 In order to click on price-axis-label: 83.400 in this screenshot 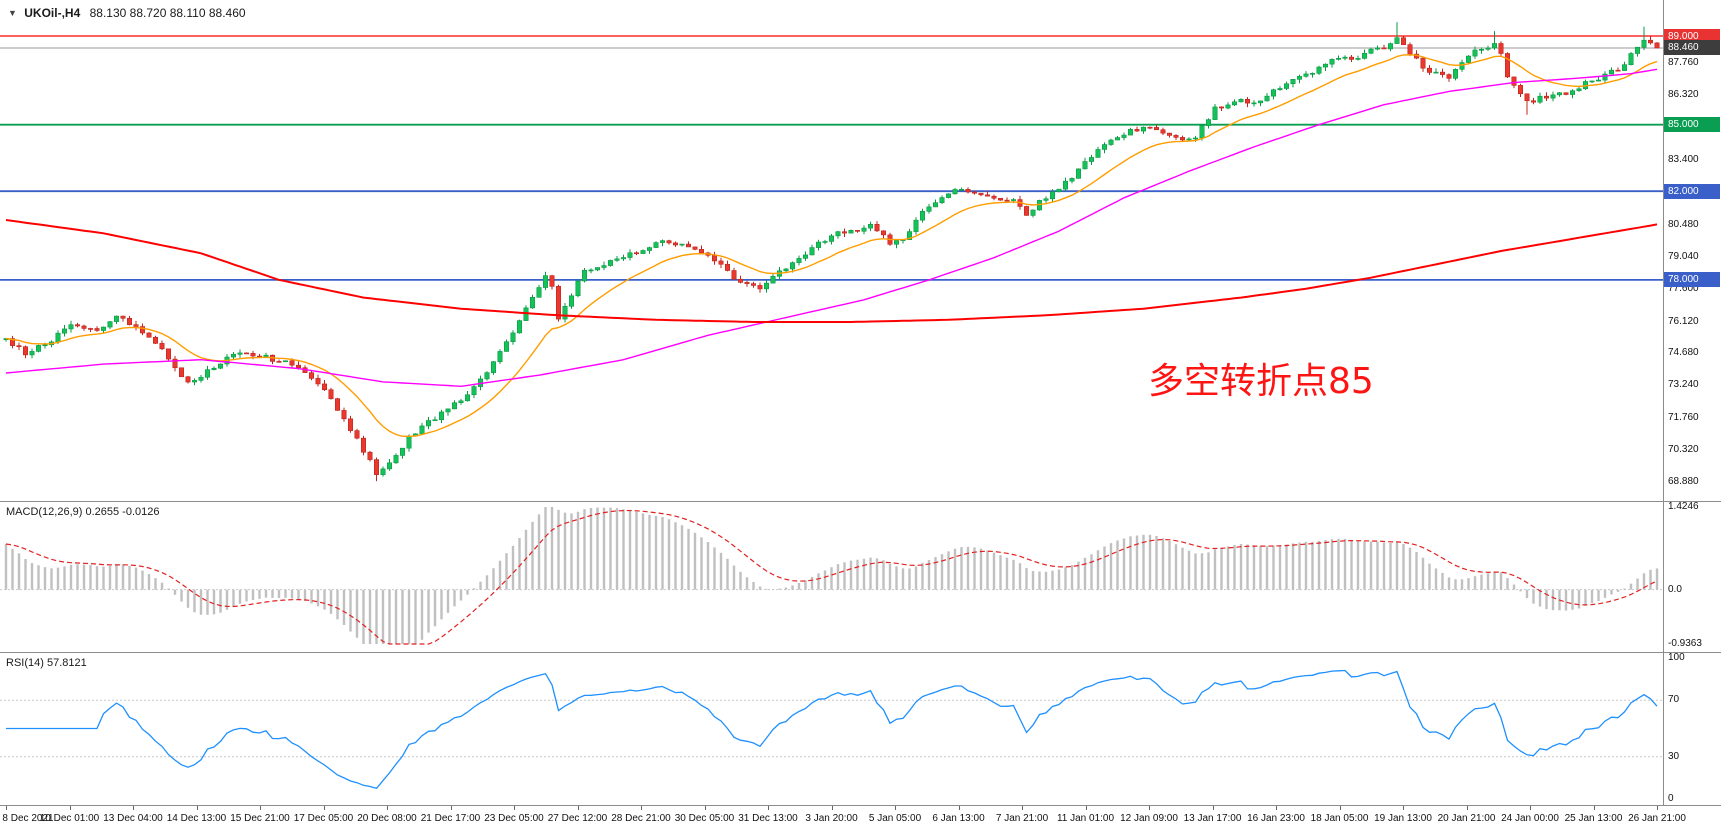, I will do `click(1683, 160)`.